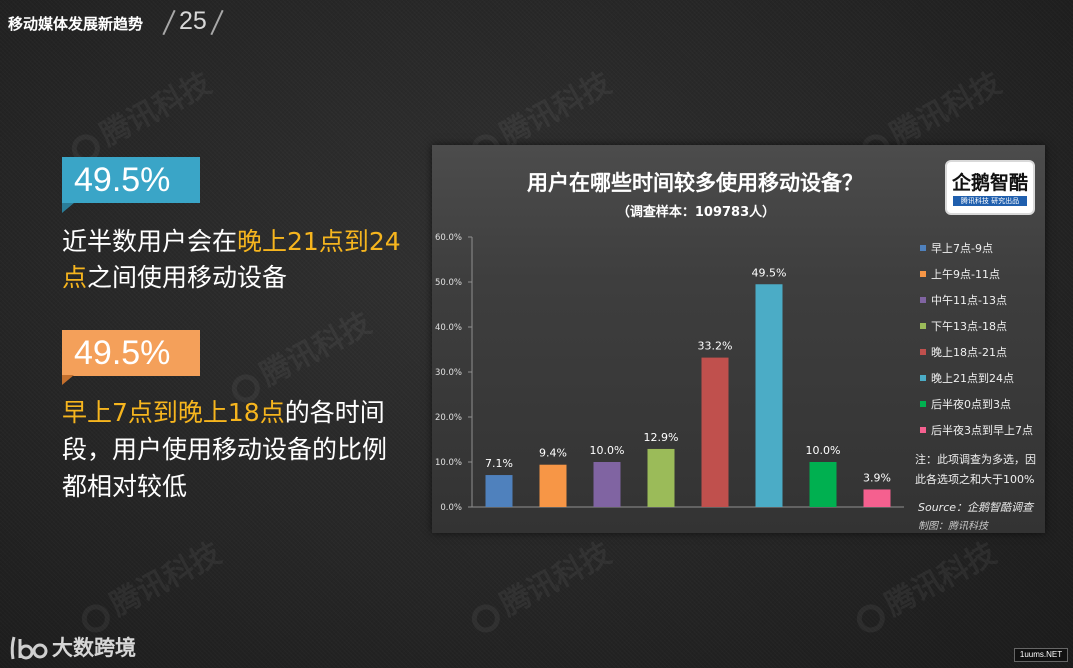 The width and height of the screenshot is (1073, 668). What do you see at coordinates (448, 463) in the screenshot?
I see `y-tick-label: 10.0%` at bounding box center [448, 463].